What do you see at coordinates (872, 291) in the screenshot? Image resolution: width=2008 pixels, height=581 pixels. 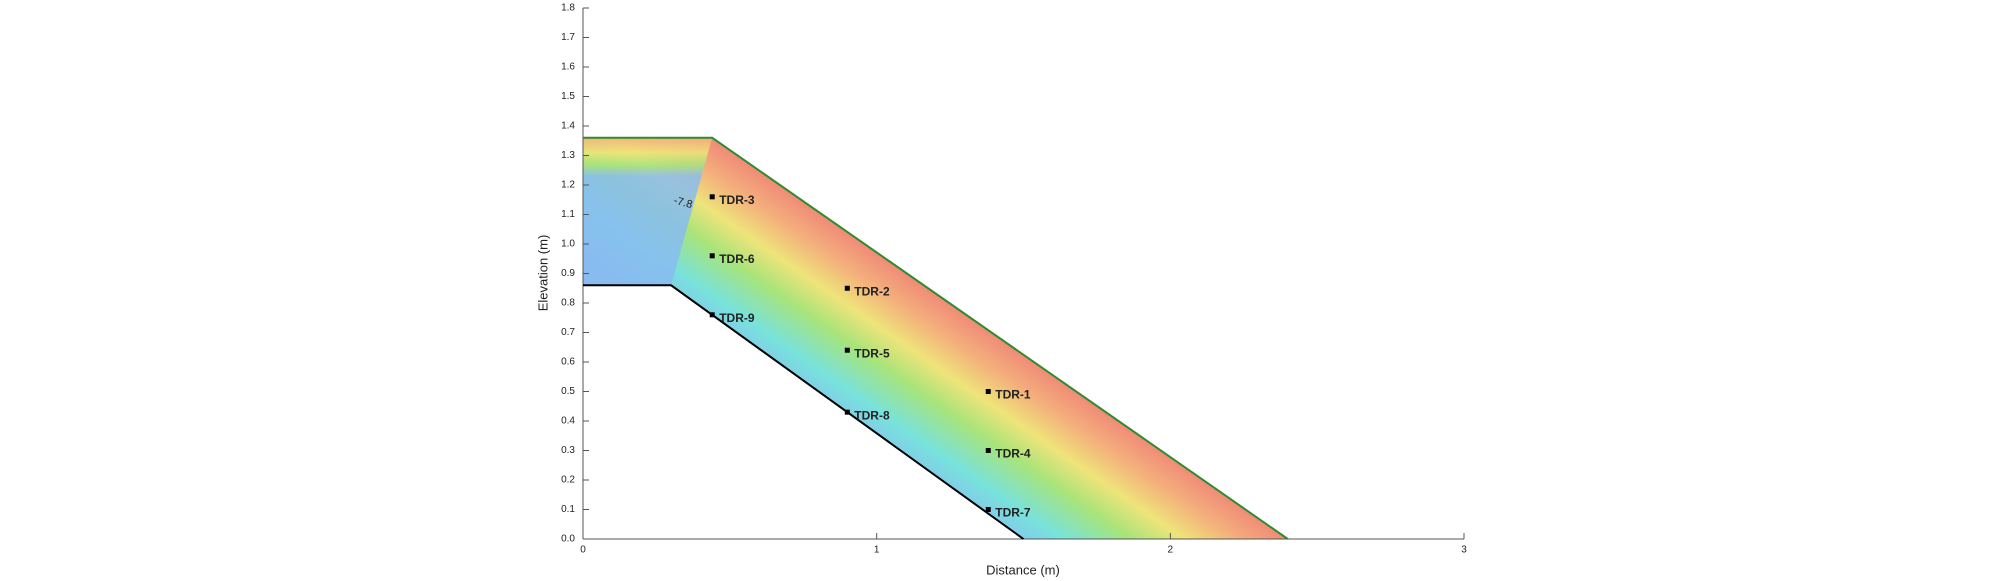 I see `sensor-label: TDR-2` at bounding box center [872, 291].